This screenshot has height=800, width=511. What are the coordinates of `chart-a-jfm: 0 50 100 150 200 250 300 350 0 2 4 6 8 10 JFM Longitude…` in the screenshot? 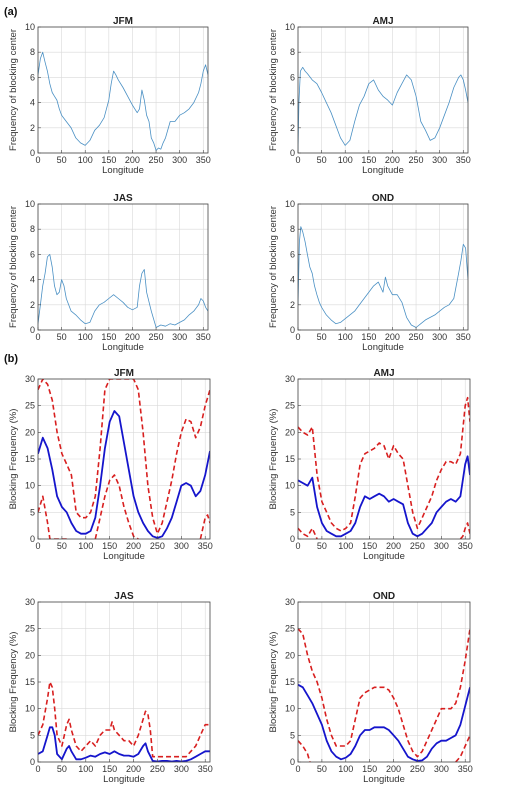 It's located at (109, 96).